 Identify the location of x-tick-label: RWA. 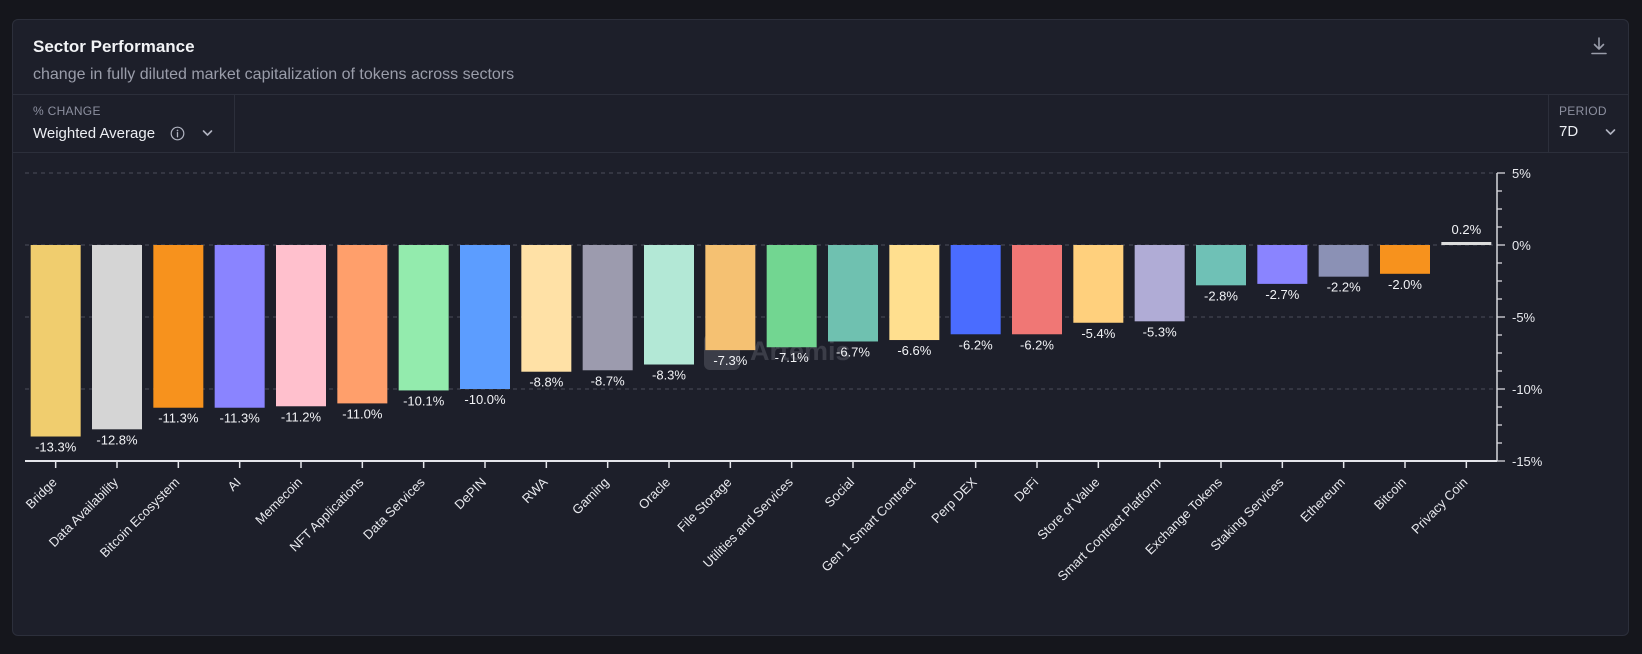
(535, 490).